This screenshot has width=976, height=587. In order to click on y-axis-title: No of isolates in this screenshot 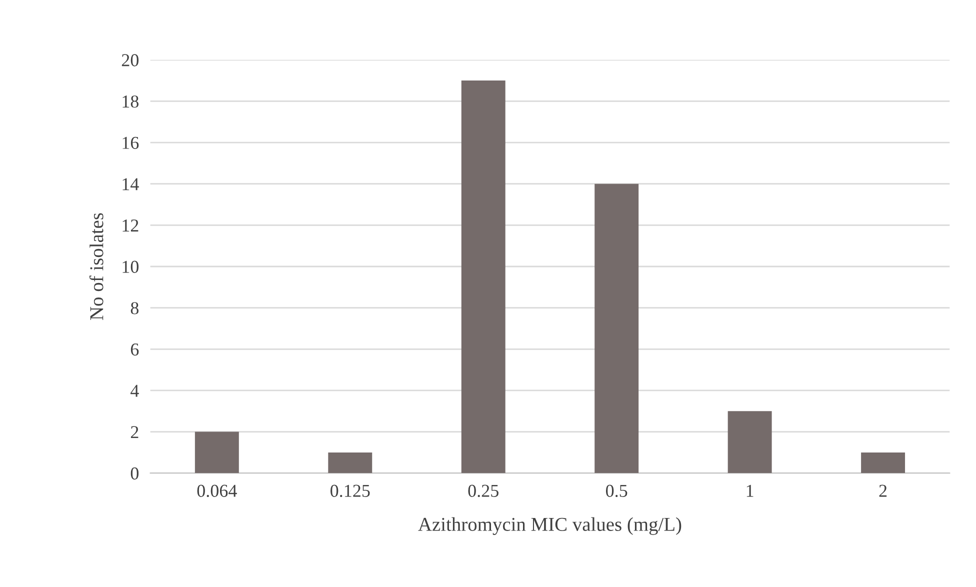, I will do `click(96, 266)`.